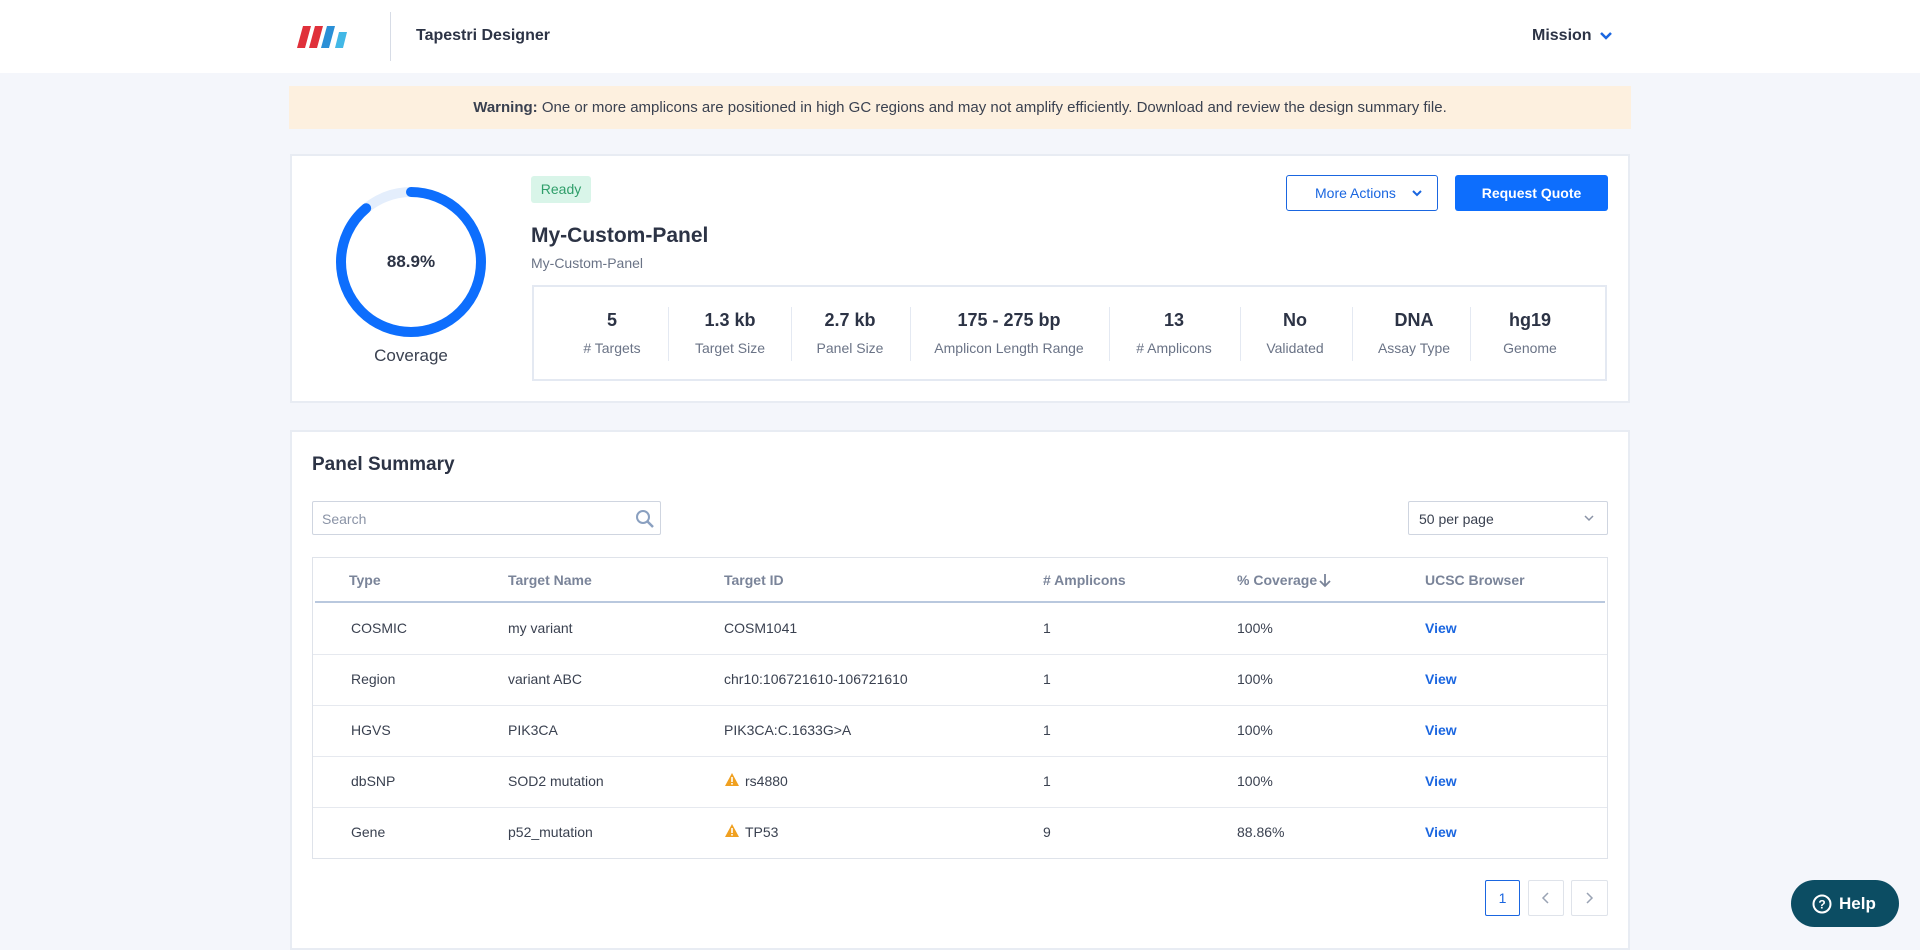 The height and width of the screenshot is (950, 1920). I want to click on cell: COSM1041, so click(761, 628).